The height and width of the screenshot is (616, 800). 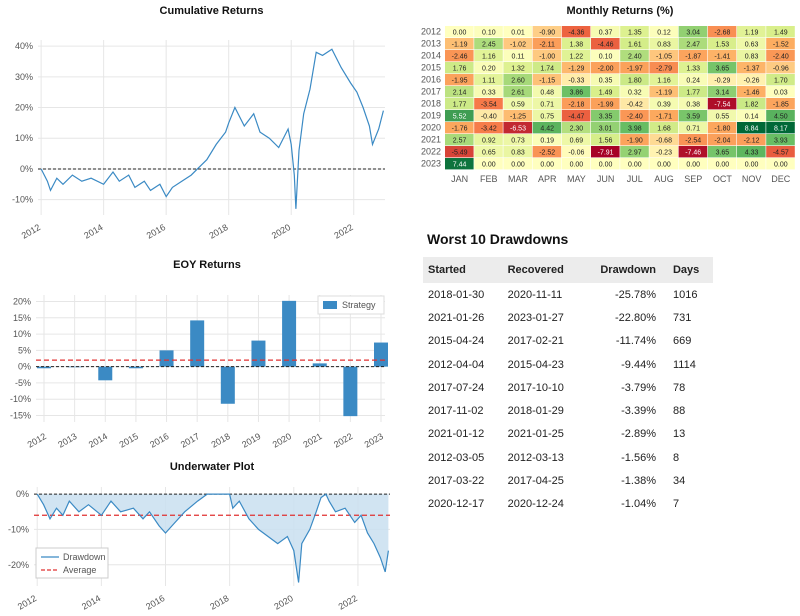 I want to click on cumulative-title: Cumulative Returns, so click(x=212, y=11).